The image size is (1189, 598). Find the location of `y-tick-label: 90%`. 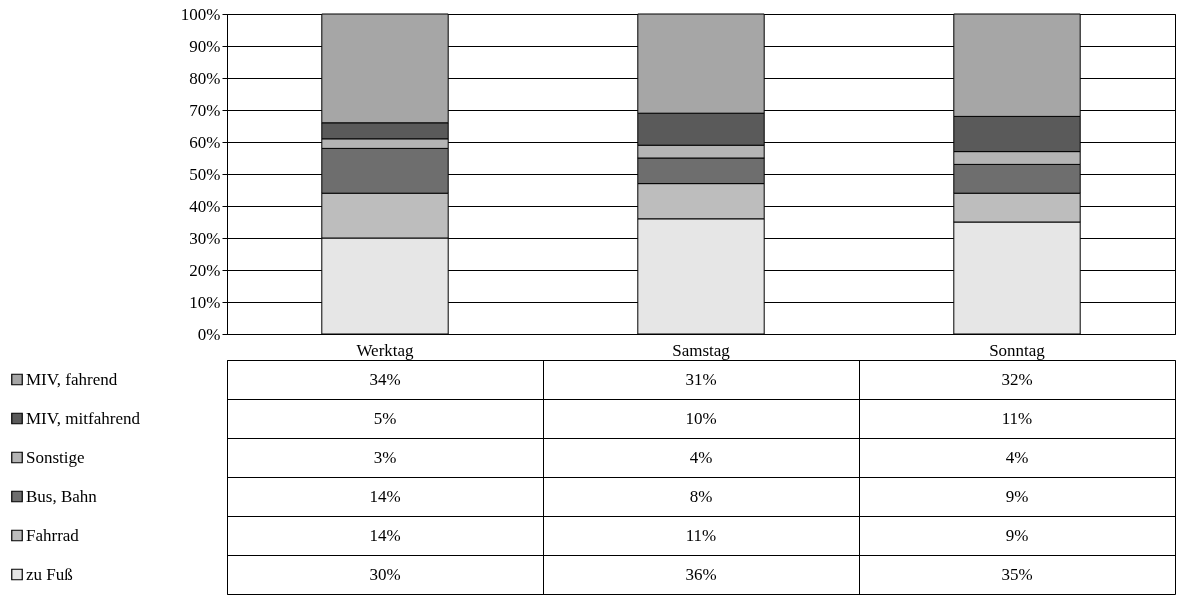

y-tick-label: 90% is located at coordinates (205, 46).